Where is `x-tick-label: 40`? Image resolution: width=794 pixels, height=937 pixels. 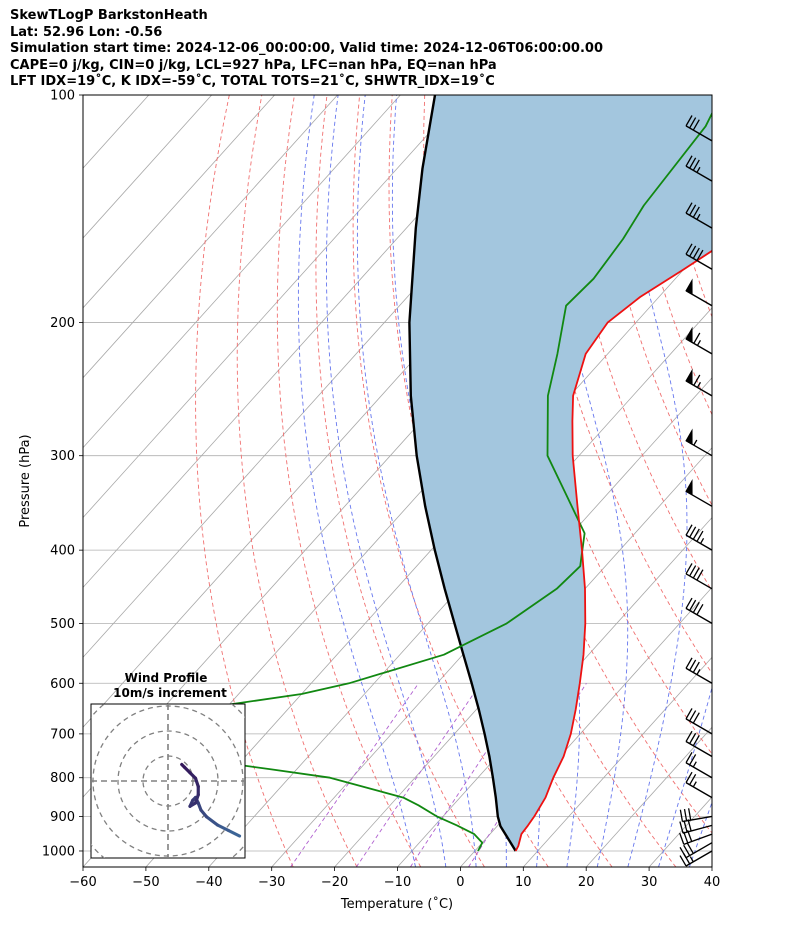
x-tick-label: 40 is located at coordinates (712, 882).